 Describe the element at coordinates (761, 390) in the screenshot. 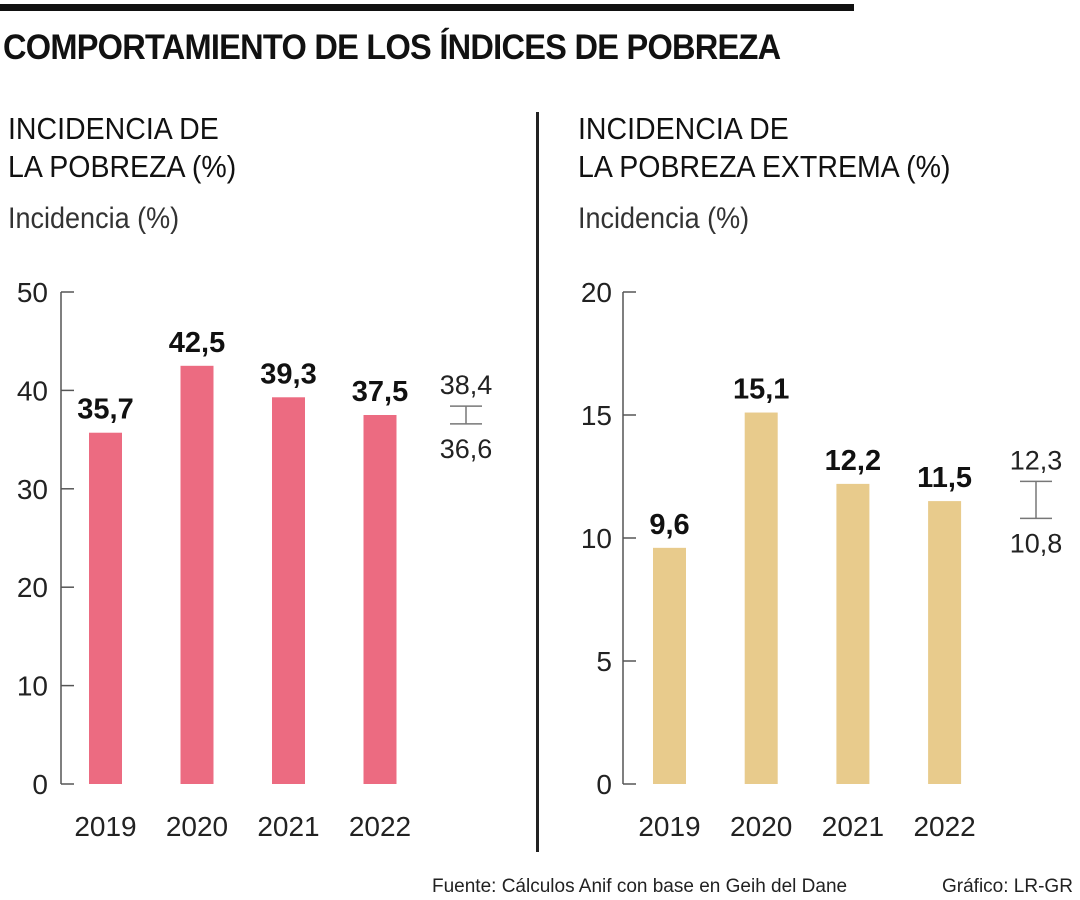

I see `value-label: 15,1` at that location.